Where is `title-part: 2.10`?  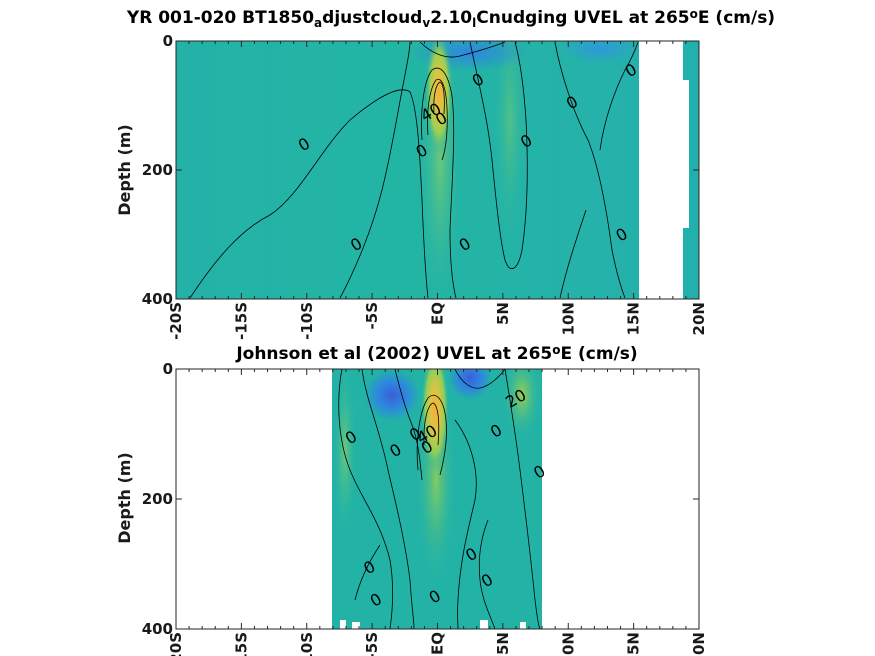 title-part: 2.10 is located at coordinates (451, 18).